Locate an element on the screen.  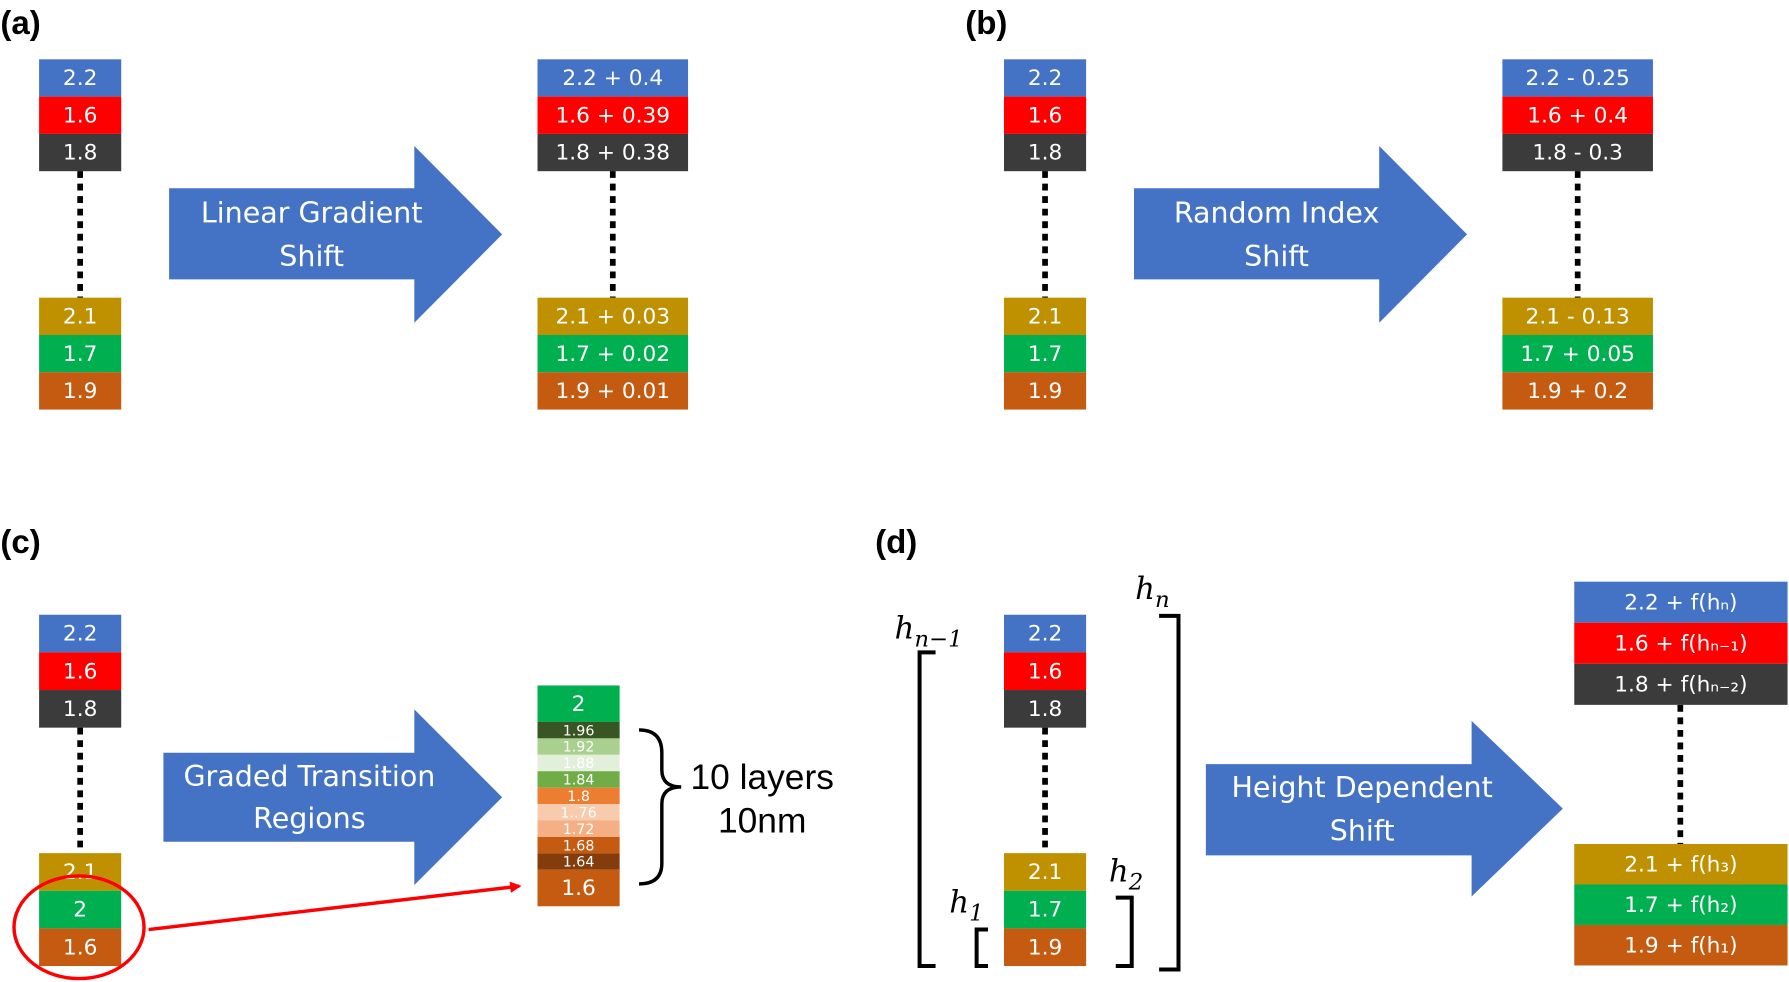
graded-layer-value: 2 is located at coordinates (579, 704).